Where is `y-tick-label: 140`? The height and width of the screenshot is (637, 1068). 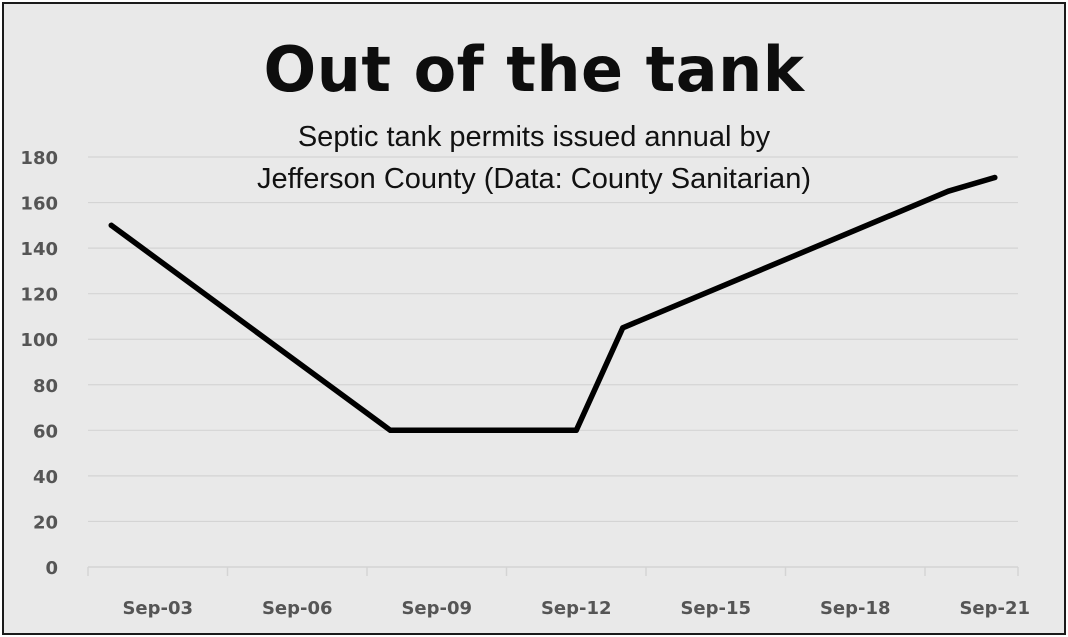
y-tick-label: 140 is located at coordinates (39, 249).